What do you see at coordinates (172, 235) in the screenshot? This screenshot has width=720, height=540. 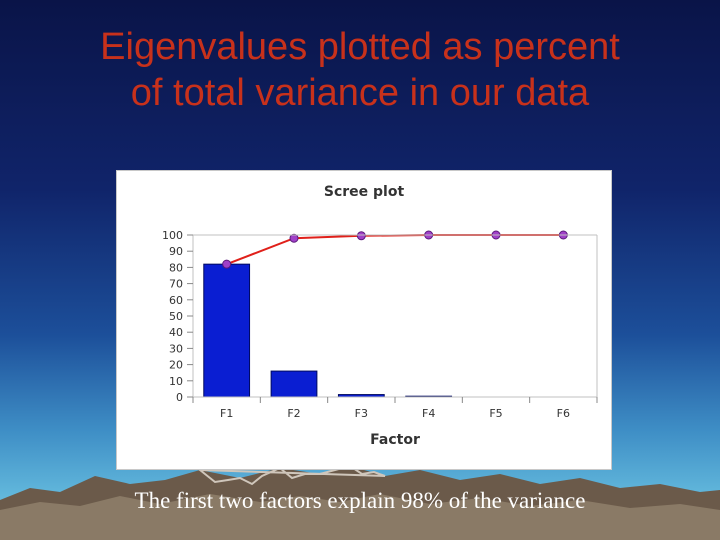 I see `y-tick-label: 100` at bounding box center [172, 235].